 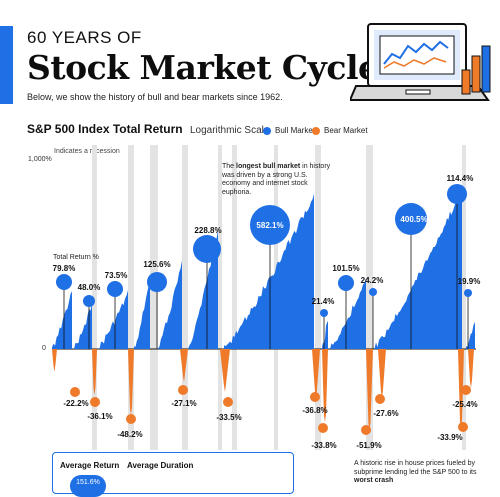 What do you see at coordinates (84, 37) in the screenshot?
I see `page-kicker: 60 YEARS OF` at bounding box center [84, 37].